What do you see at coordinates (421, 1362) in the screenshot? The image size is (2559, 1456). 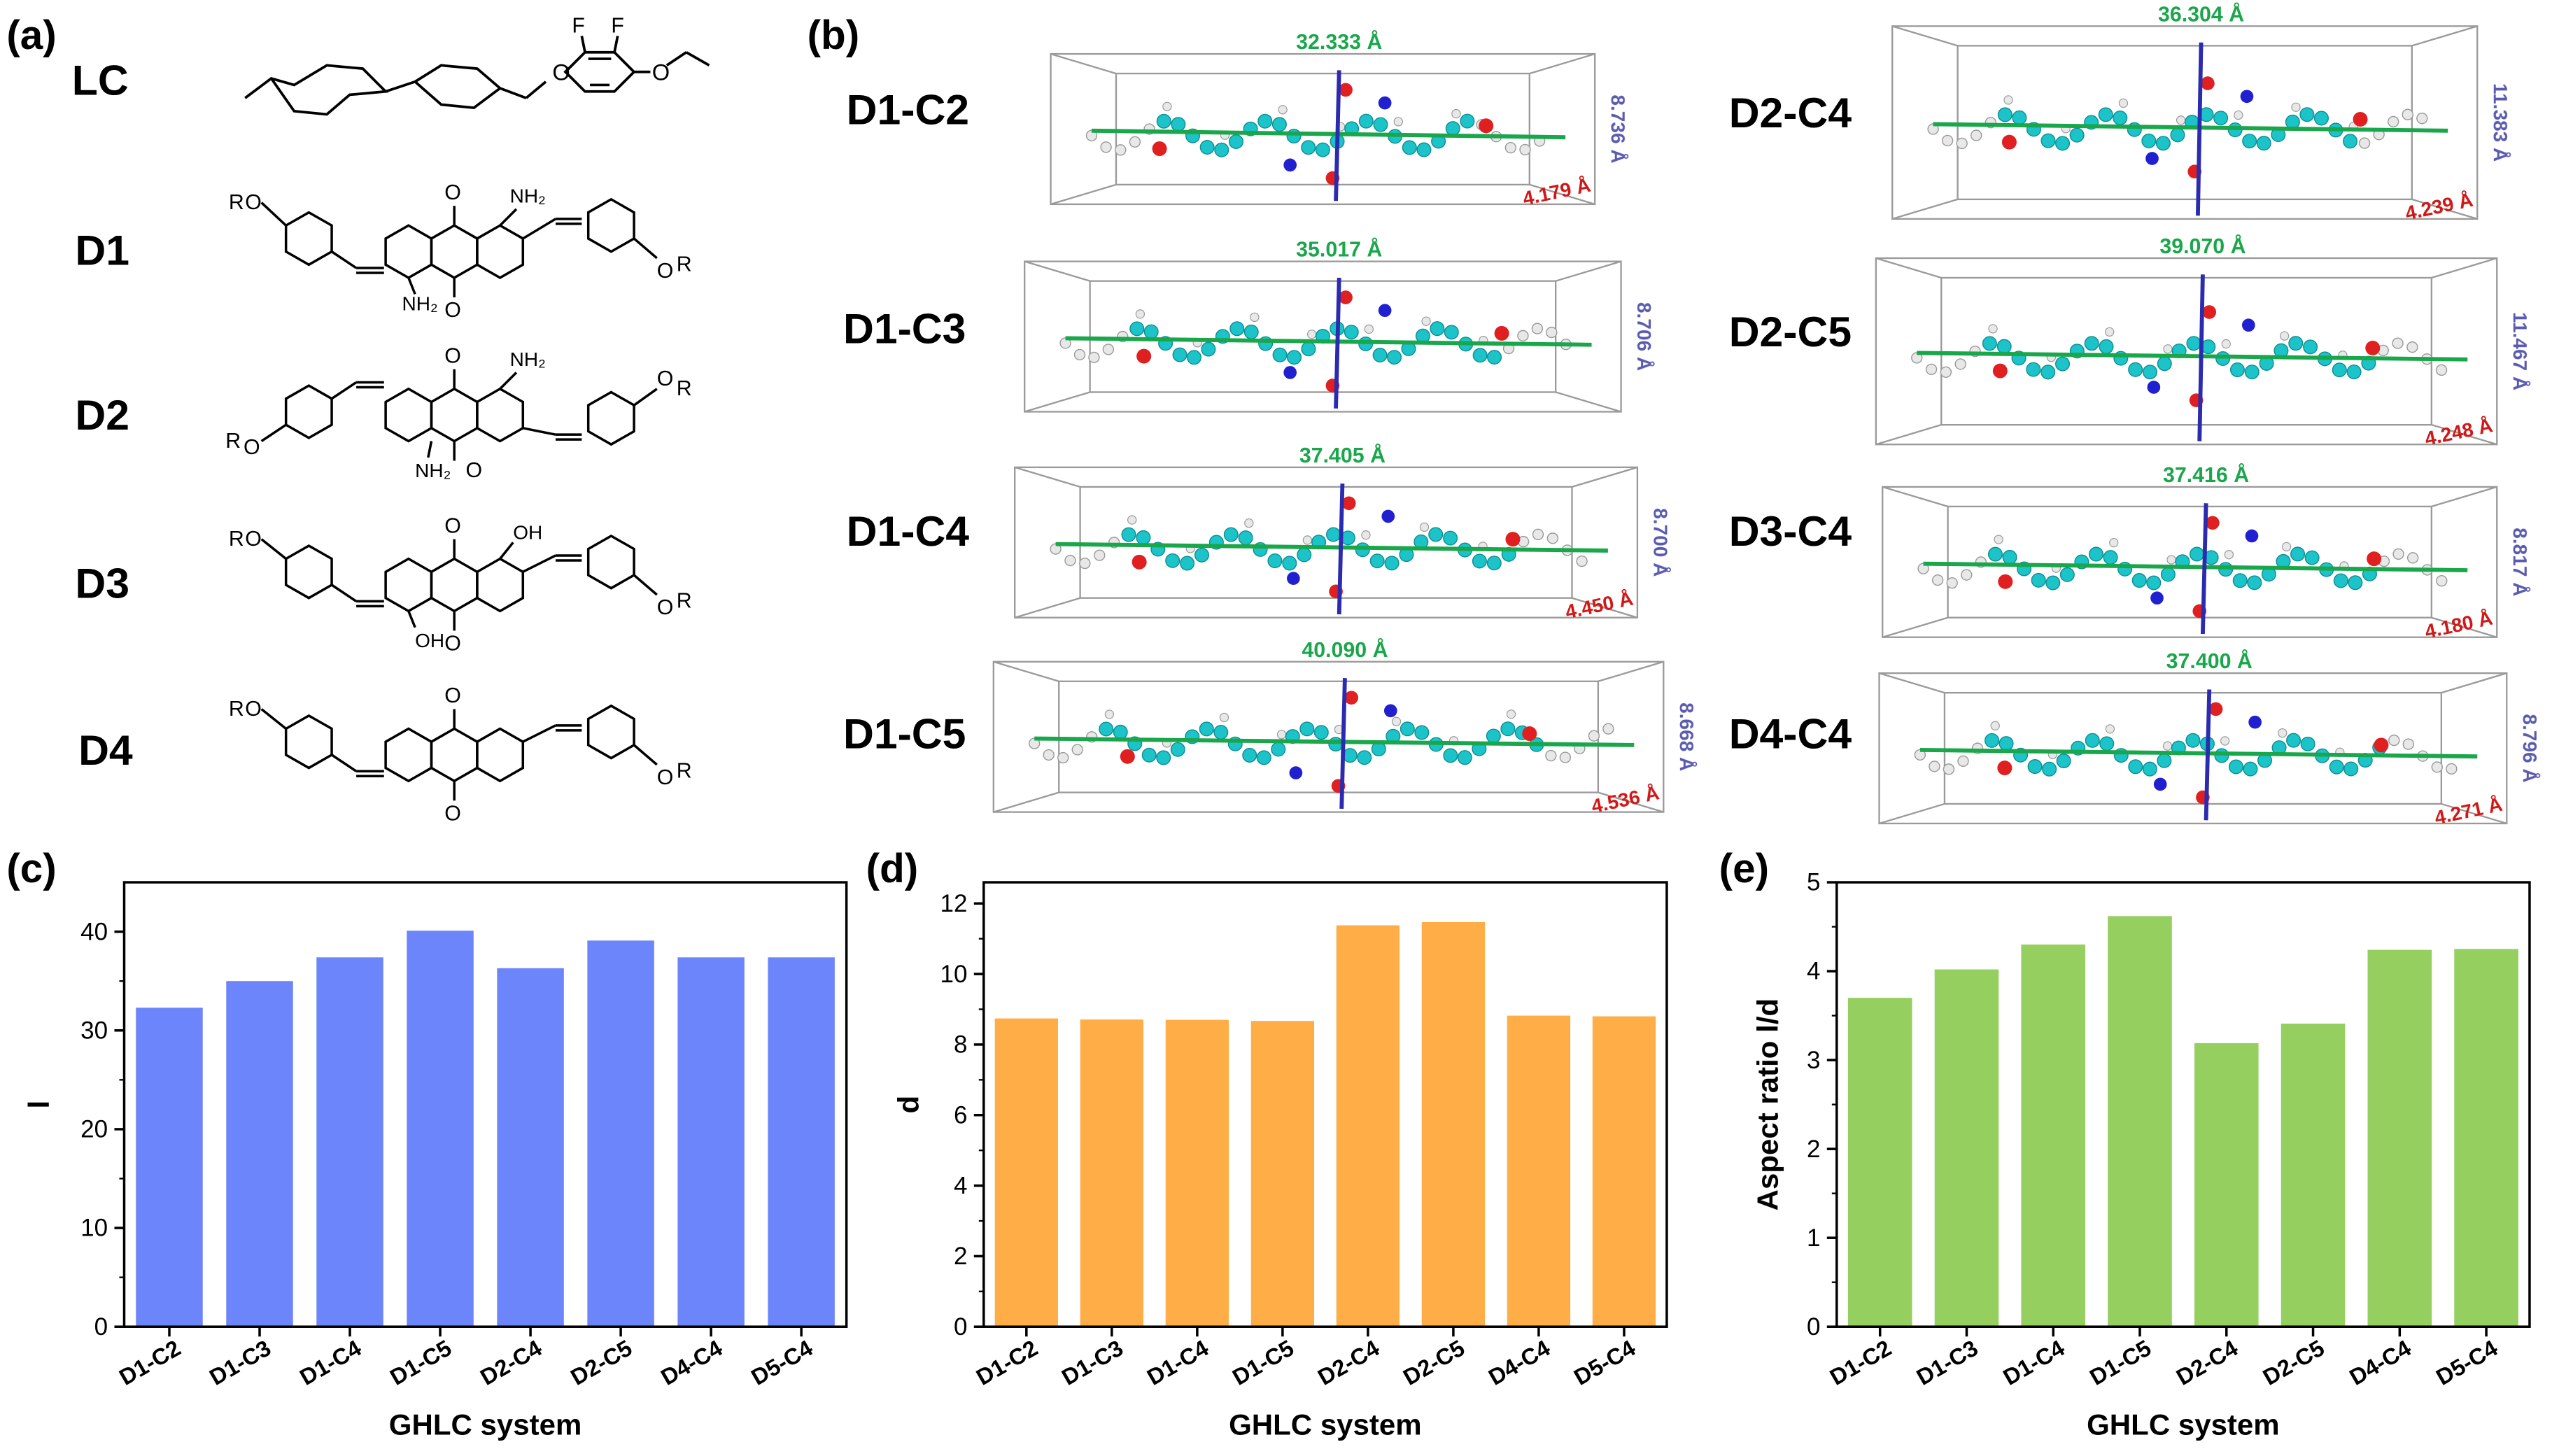 I see `x-tick-label: D1-C5` at bounding box center [421, 1362].